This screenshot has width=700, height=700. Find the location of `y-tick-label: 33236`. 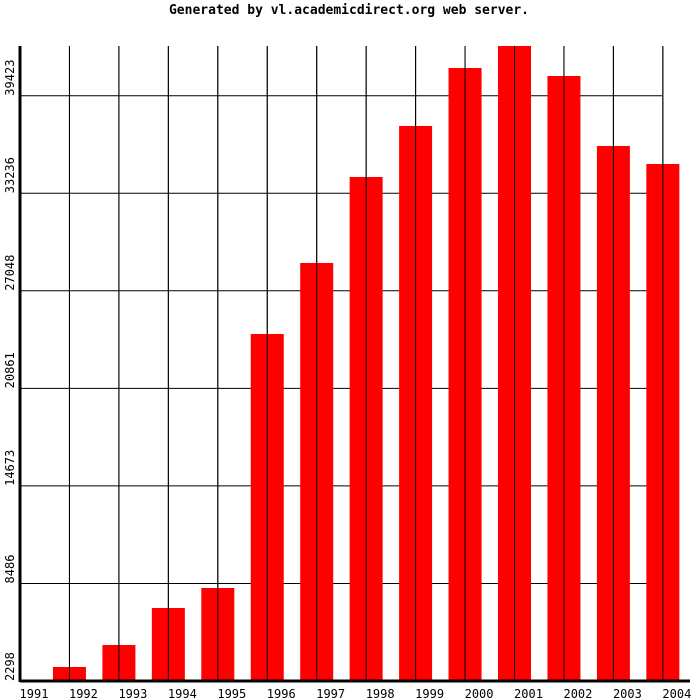

y-tick-label: 33236 is located at coordinates (10, 175).